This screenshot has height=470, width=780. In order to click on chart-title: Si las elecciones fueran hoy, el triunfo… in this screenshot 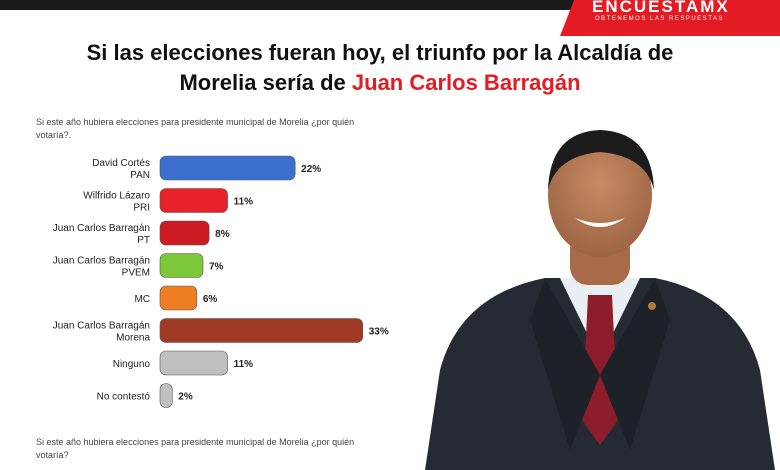, I will do `click(380, 68)`.